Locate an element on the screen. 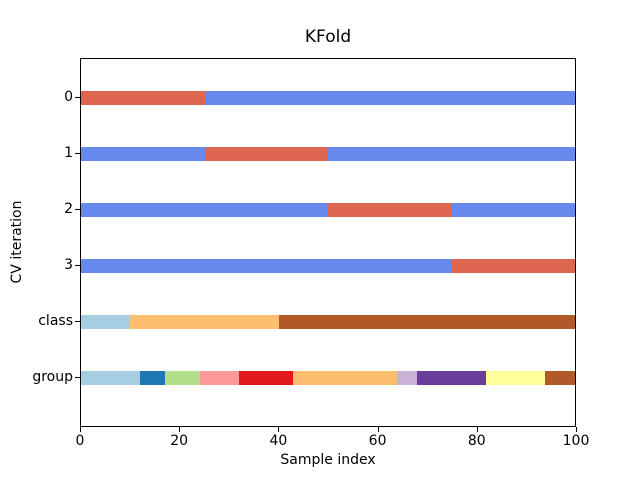 The image size is (640, 480). y-tick-label-1: 1 is located at coordinates (68, 153).